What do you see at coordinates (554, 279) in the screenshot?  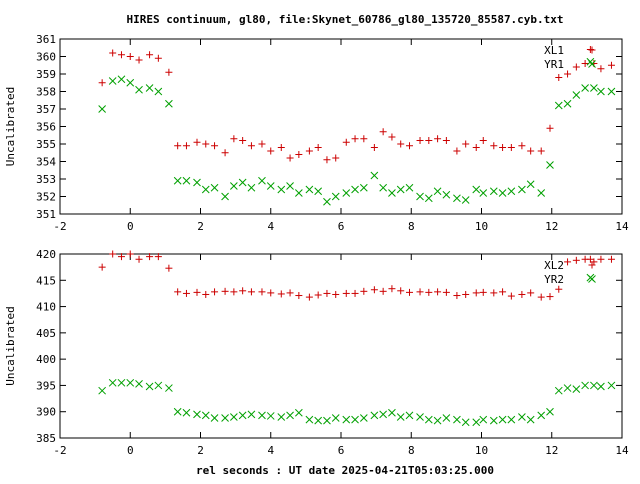 I see `legend-label: YR2` at bounding box center [554, 279].